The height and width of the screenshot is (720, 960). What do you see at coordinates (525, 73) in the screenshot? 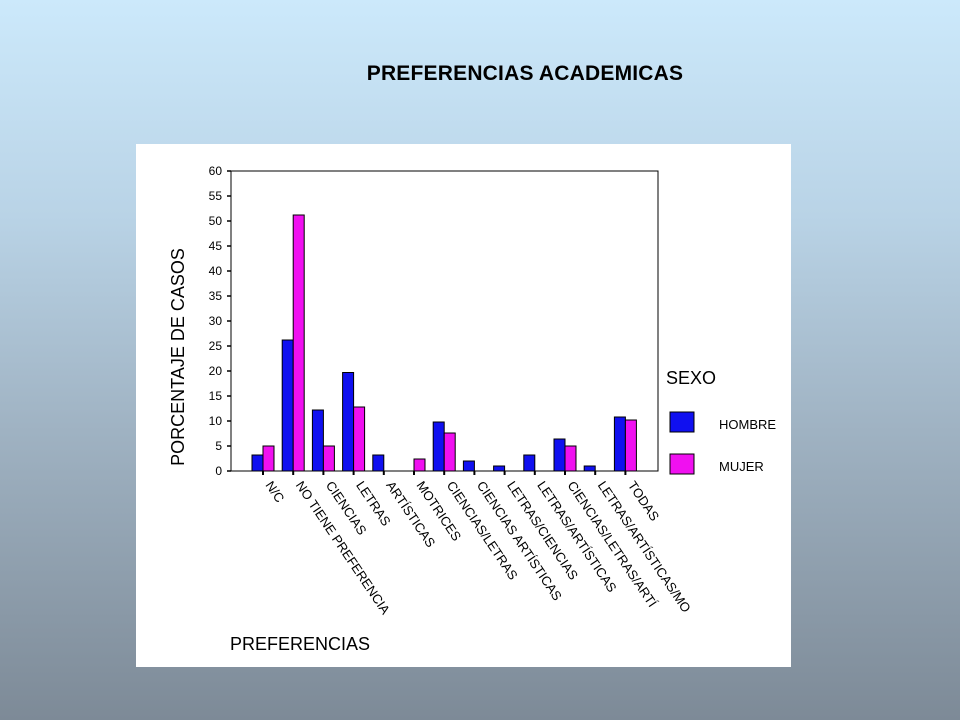
I see `slide-title: PREFERENCIAS ACADEMICAS` at bounding box center [525, 73].